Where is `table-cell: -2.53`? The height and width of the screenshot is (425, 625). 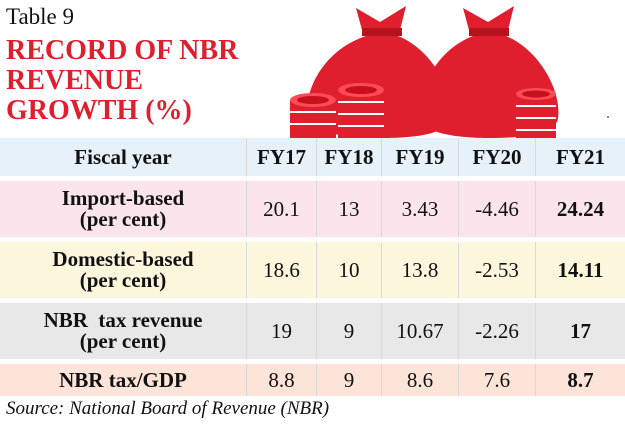
table-cell: -2.53 is located at coordinates (496, 270).